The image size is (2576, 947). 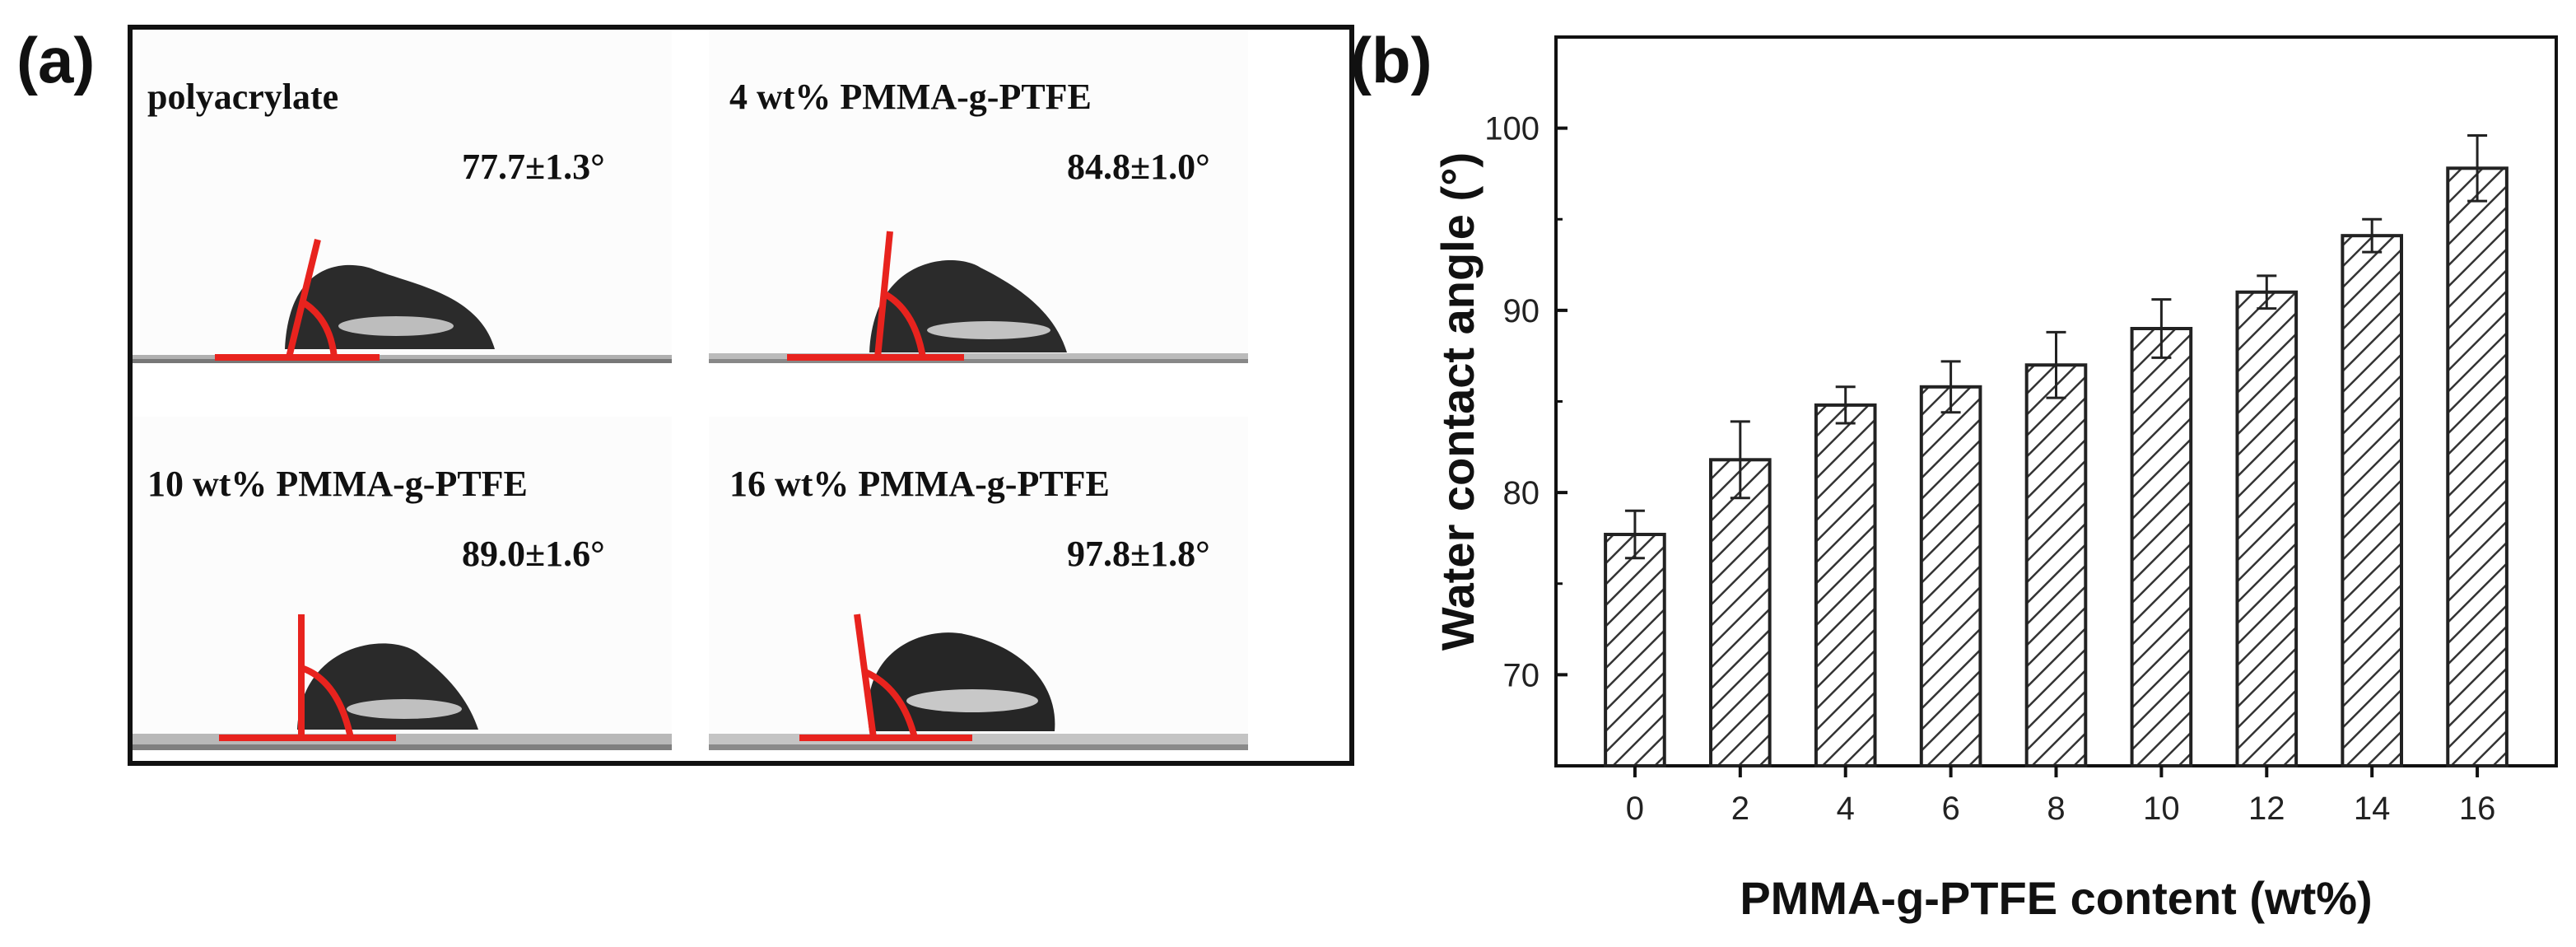 What do you see at coordinates (1635, 809) in the screenshot?
I see `x-tick-label: 0` at bounding box center [1635, 809].